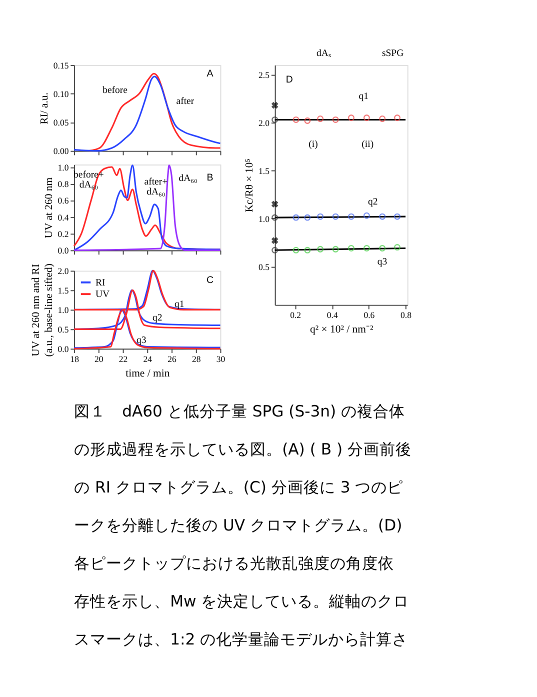 This screenshot has width=537, height=697. What do you see at coordinates (240, 411) in the screenshot?
I see `caption: 図１ dA60 と低分子量 SPG (S-3n) の複合体` at bounding box center [240, 411].